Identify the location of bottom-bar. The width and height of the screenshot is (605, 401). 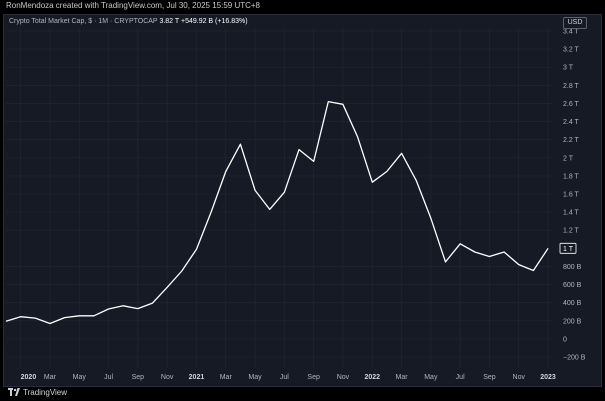
(302, 394).